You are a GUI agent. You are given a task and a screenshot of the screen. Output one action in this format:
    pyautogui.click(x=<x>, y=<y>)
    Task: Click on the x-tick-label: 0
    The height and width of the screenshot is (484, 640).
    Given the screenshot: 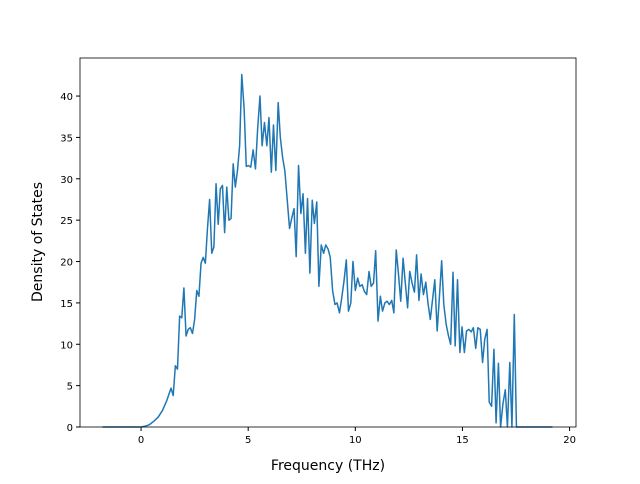 What is the action you would take?
    pyautogui.click(x=141, y=440)
    